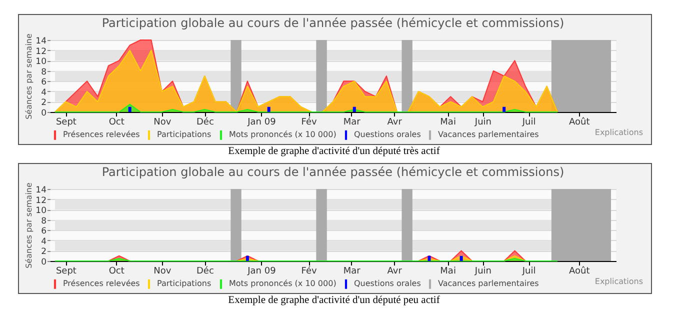 This screenshot has height=322, width=675. I want to click on text: Exemple de graphe d'activité d'un député très actif, so click(334, 151).